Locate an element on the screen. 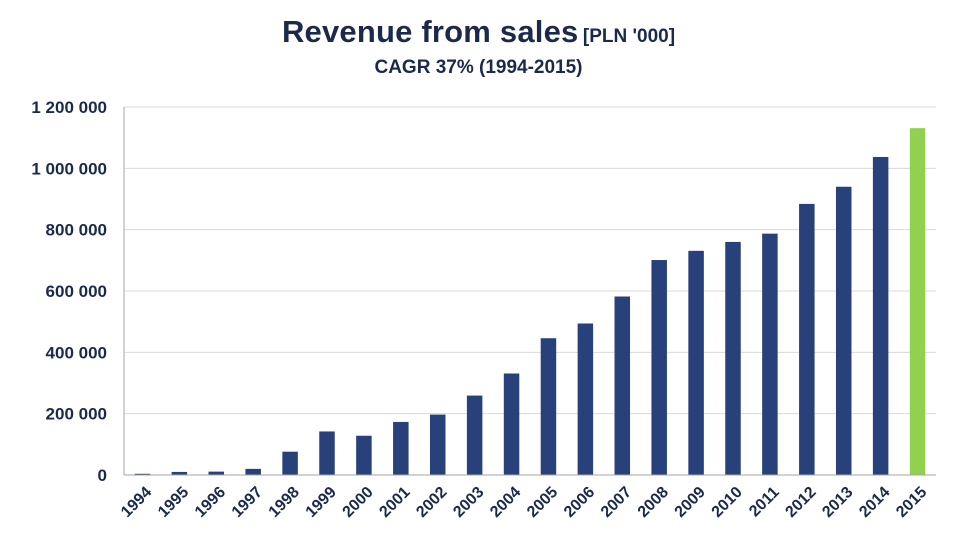 This screenshot has height=550, width=957. y-tick-label: 0 is located at coordinates (102, 475).